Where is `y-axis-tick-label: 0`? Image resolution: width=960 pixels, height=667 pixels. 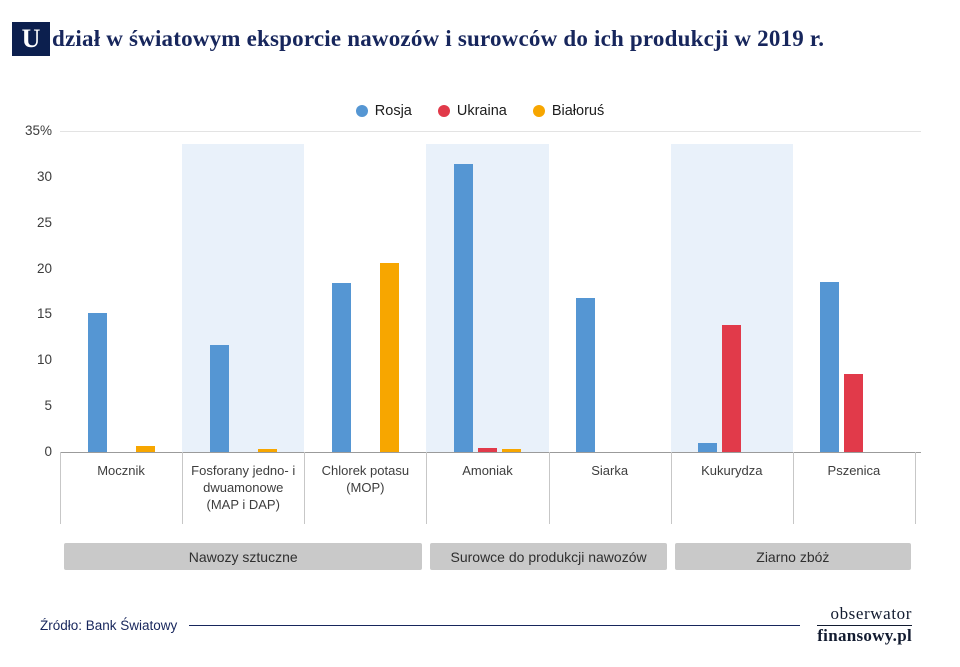 y-axis-tick-label: 0 is located at coordinates (48, 451).